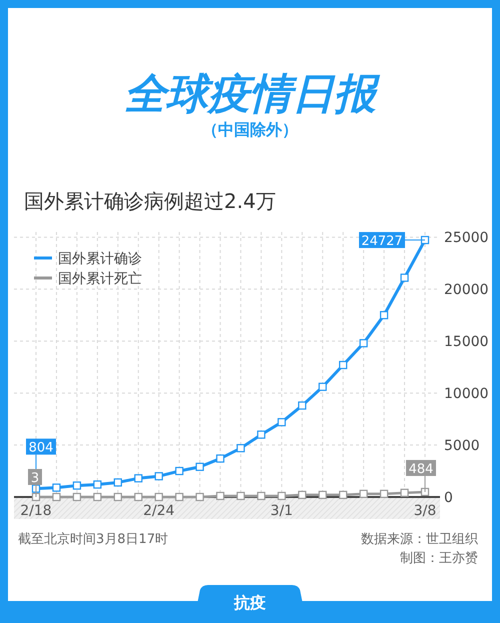 This screenshot has height=623, width=500. I want to click on y-tick-label: 20000, so click(466, 290).